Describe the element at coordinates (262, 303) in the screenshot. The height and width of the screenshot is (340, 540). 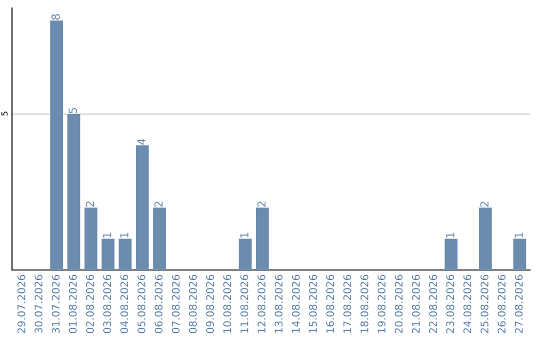
I see `x-tick-label: 12.08.2026` at that location.